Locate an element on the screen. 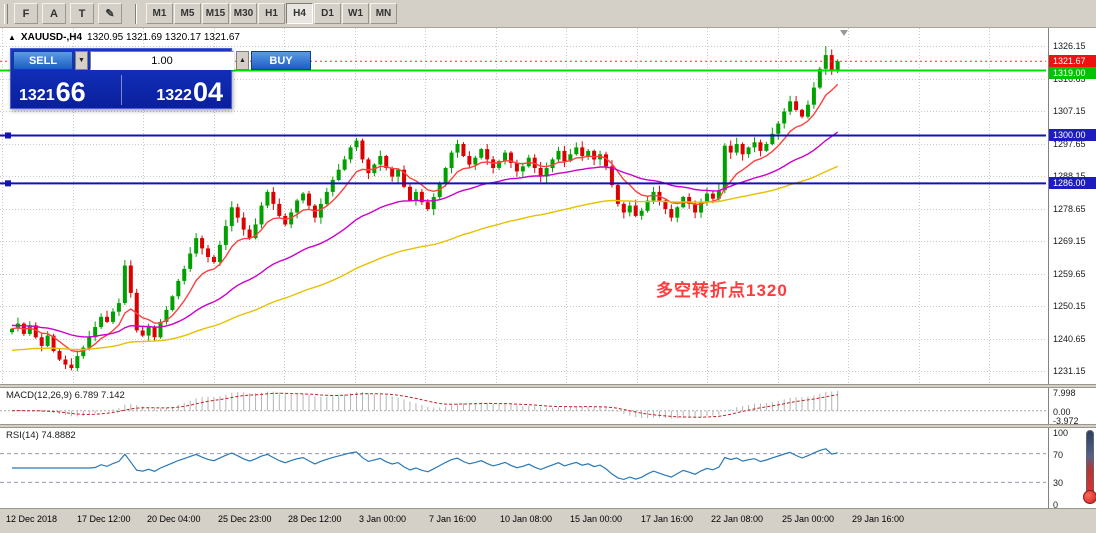 Image resolution: width=1096 pixels, height=533 pixels. trade-panel-controls: SELL ▼ ▲ BUY is located at coordinates (161, 60).